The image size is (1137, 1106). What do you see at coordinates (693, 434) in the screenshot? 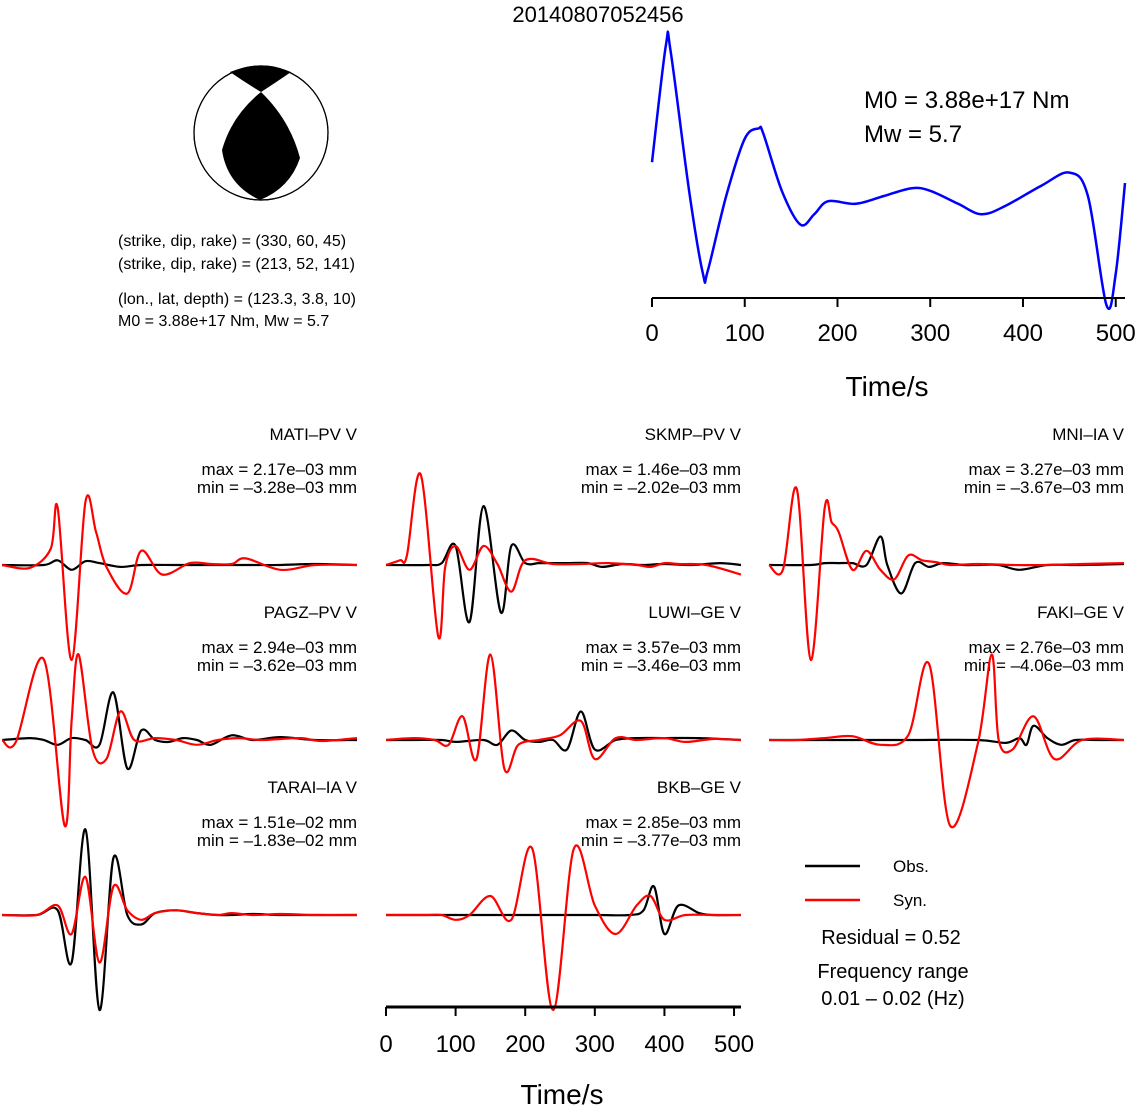
I see `station-name: SKMP–PV V` at bounding box center [693, 434].